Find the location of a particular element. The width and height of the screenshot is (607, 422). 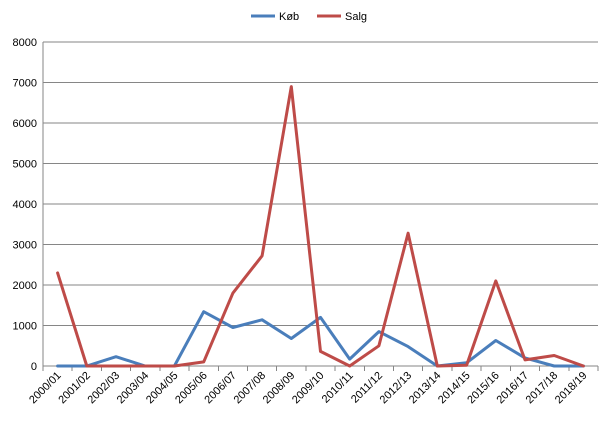

y-tick-label: 6000 is located at coordinates (25, 124).